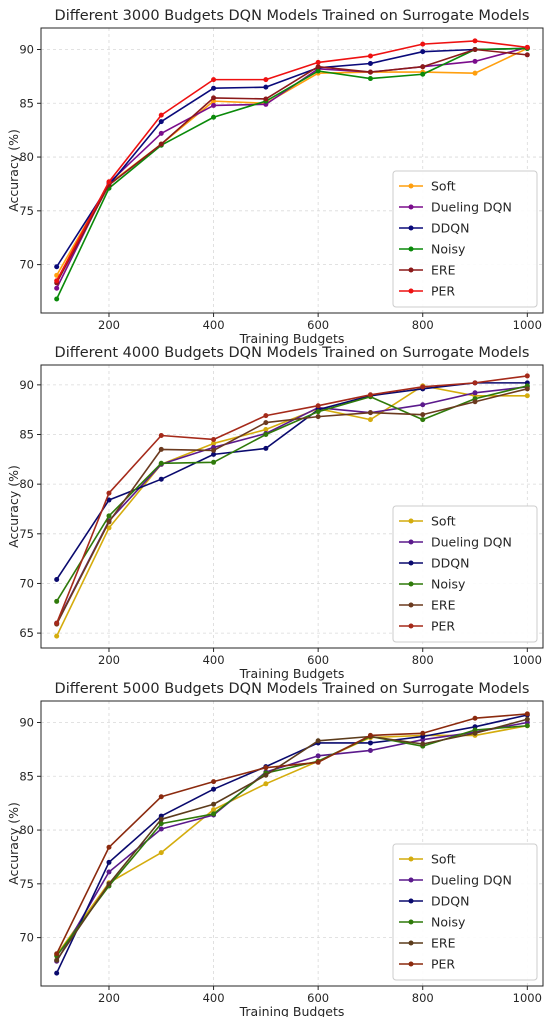  Describe the element at coordinates (465, 239) in the screenshot. I see `legend-frame` at that location.